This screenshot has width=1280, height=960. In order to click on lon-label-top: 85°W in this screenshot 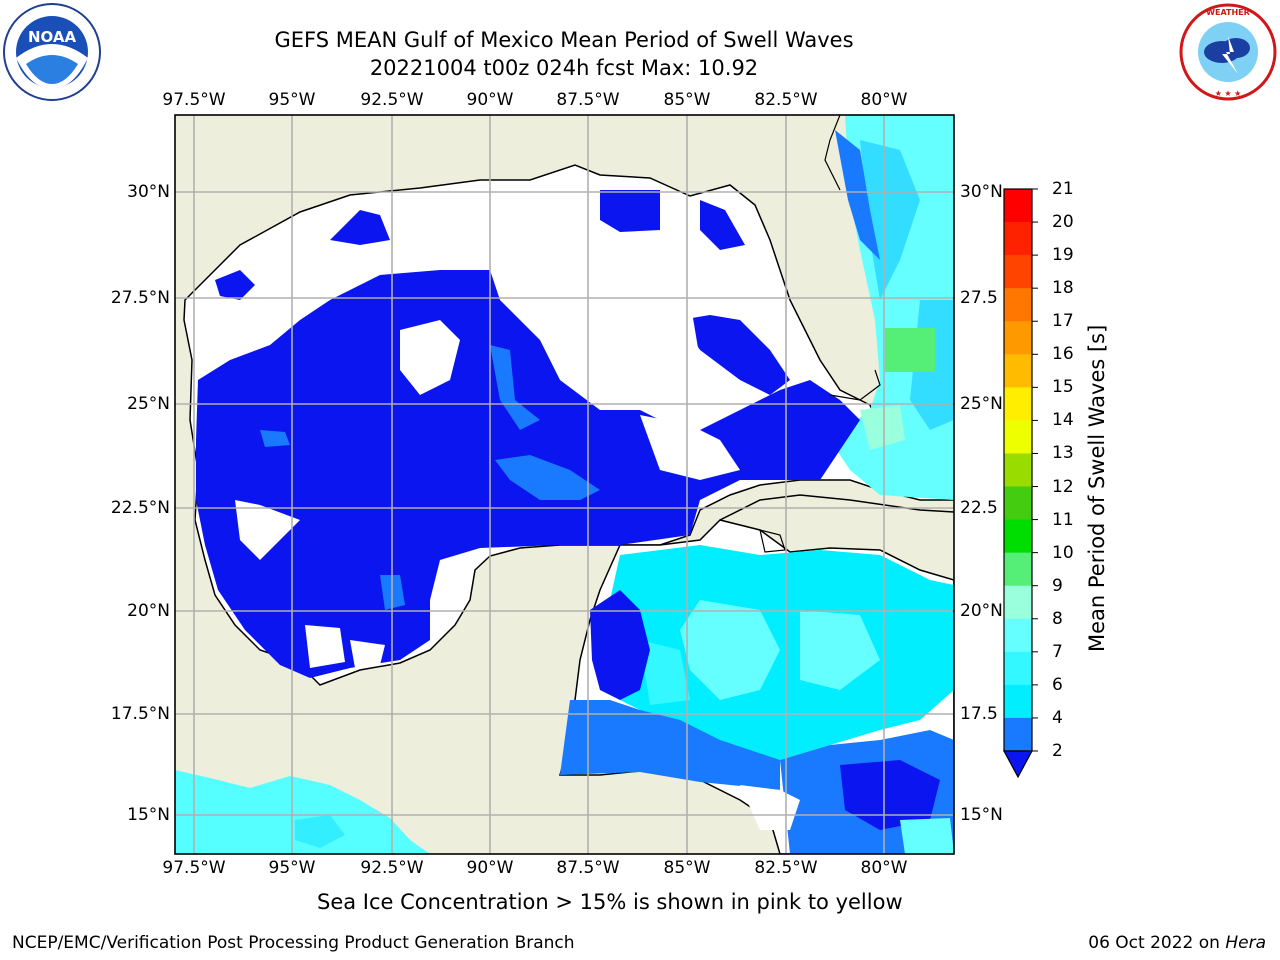, I will do `click(687, 100)`.